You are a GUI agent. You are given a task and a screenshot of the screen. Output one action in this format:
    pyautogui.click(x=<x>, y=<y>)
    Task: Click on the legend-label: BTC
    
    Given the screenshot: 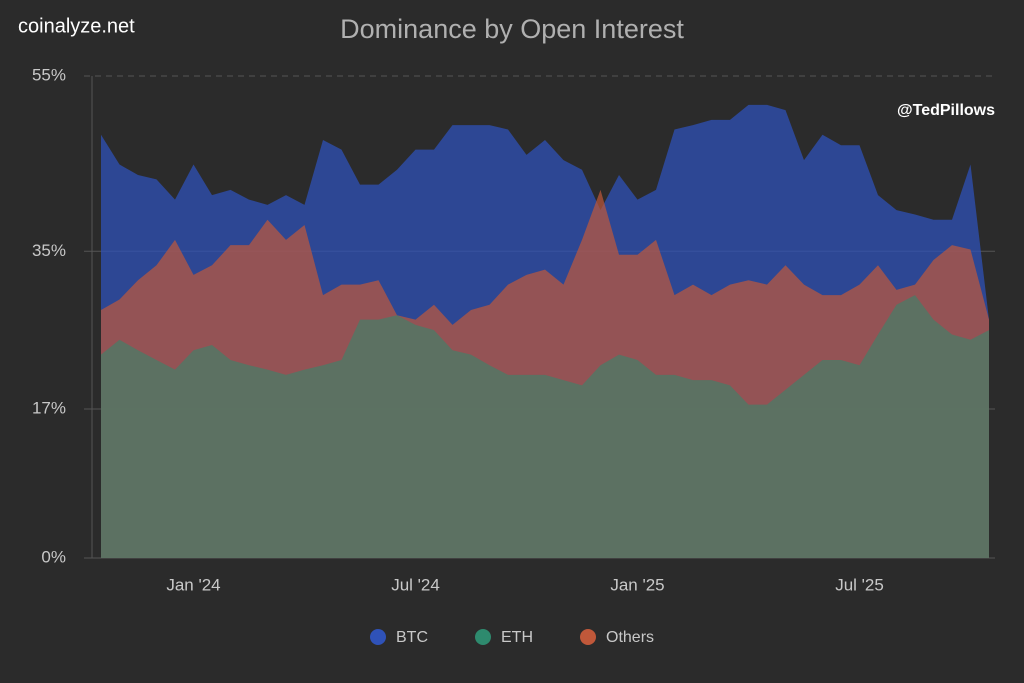 What is the action you would take?
    pyautogui.click(x=412, y=637)
    